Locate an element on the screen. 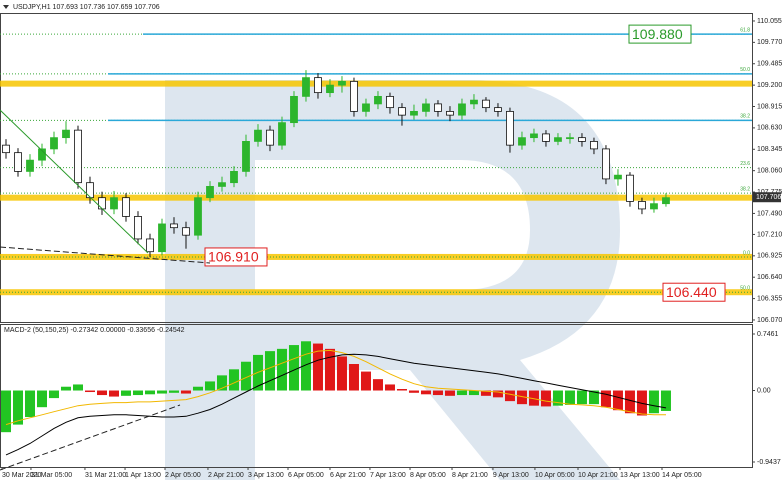  price-box-label: 106.910 is located at coordinates (233, 257).